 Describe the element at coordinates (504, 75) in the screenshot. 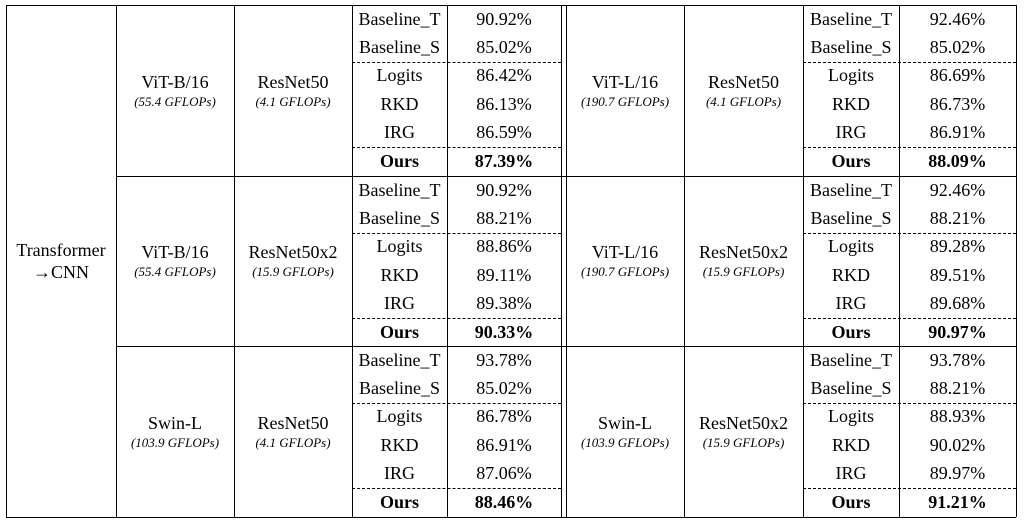

I see `accuracy-value: 86.42%` at that location.